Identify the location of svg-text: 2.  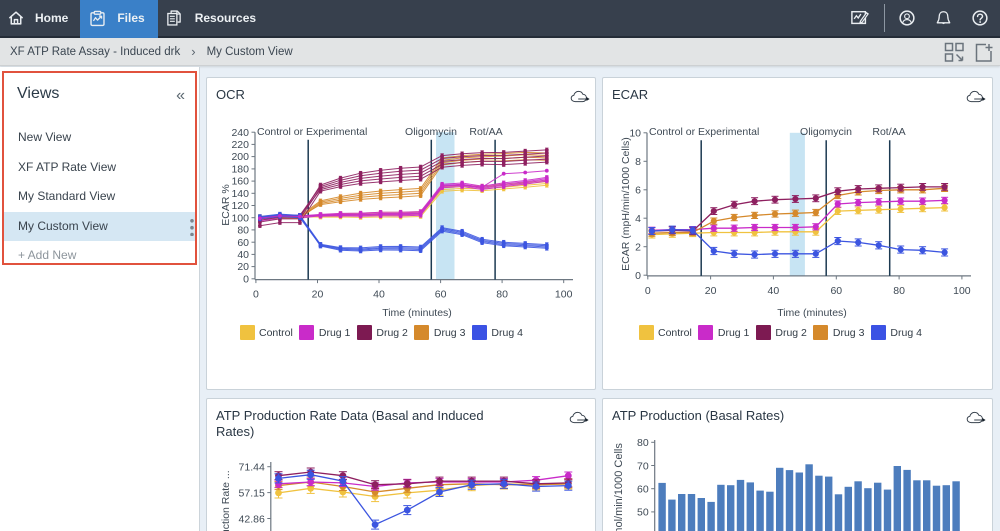
(638, 247).